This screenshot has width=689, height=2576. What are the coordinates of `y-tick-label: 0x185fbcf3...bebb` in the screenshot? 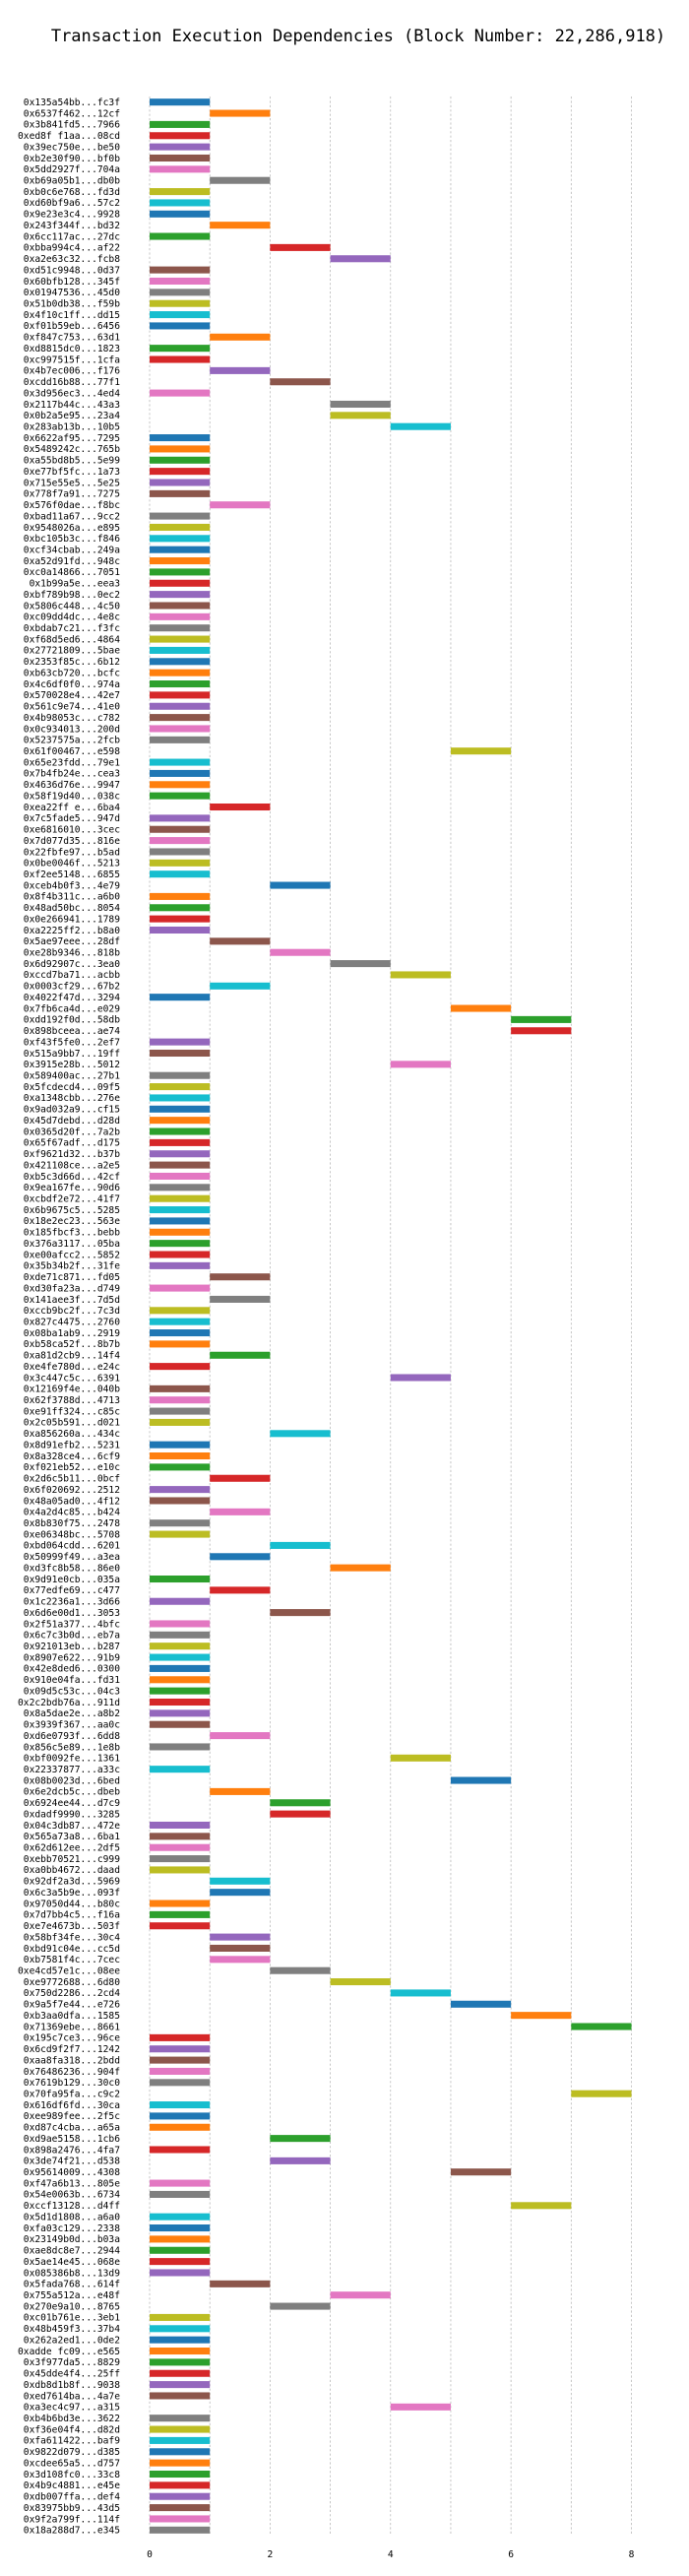 It's located at (72, 1233).